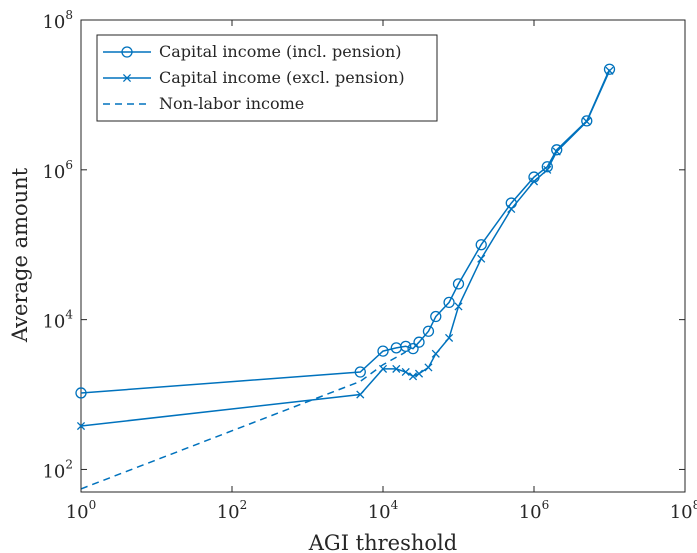 The image size is (697, 553). Describe the element at coordinates (534, 510) in the screenshot. I see `x-tick-label: 10⁶` at that location.